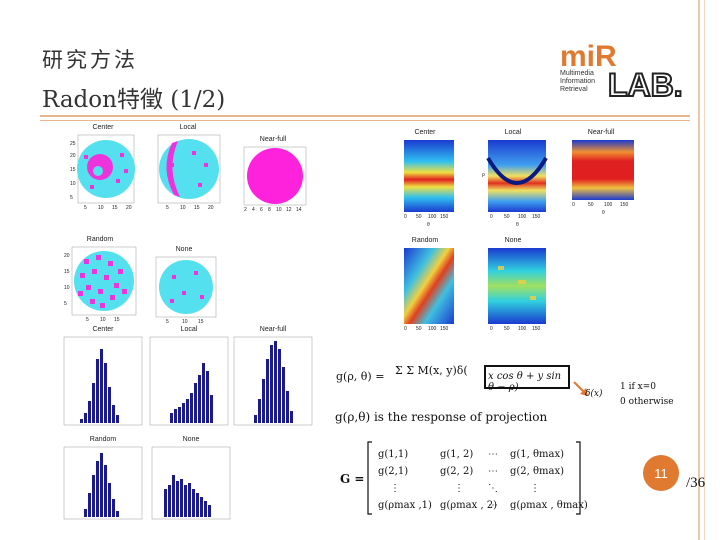 This screenshot has height=540, width=720. Describe the element at coordinates (104, 281) in the screenshot. I see `wafer-map-random-plot` at that location.